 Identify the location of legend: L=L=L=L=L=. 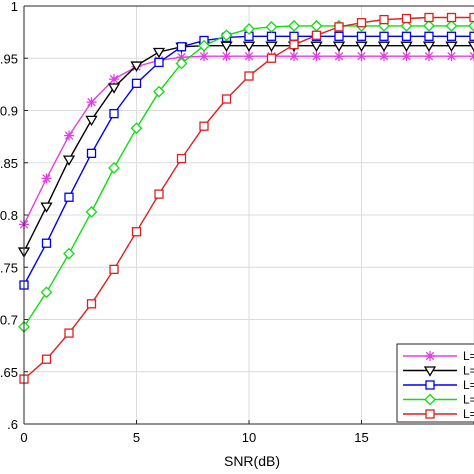
(435, 383).